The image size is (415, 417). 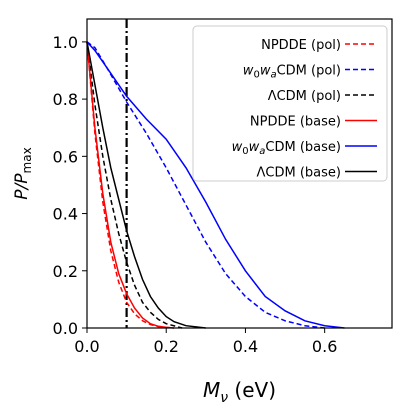 What do you see at coordinates (304, 96) in the screenshot?
I see `legend-label: ΛCDM (pol)` at bounding box center [304, 96].